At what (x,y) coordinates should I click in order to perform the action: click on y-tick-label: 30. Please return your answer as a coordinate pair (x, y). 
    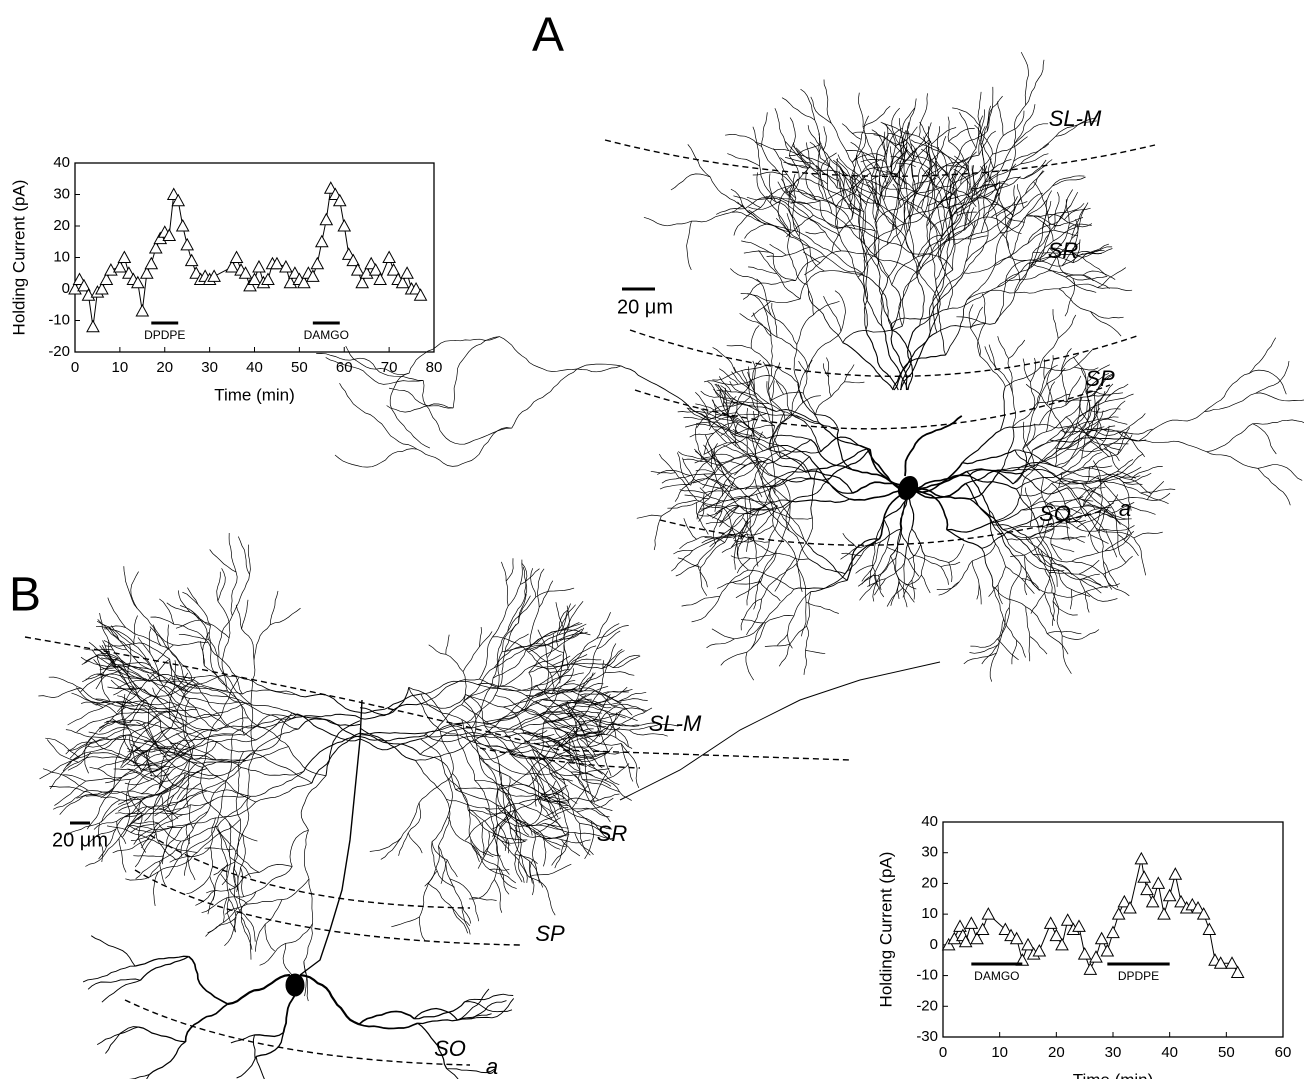
    Looking at the image, I should click on (929, 852).